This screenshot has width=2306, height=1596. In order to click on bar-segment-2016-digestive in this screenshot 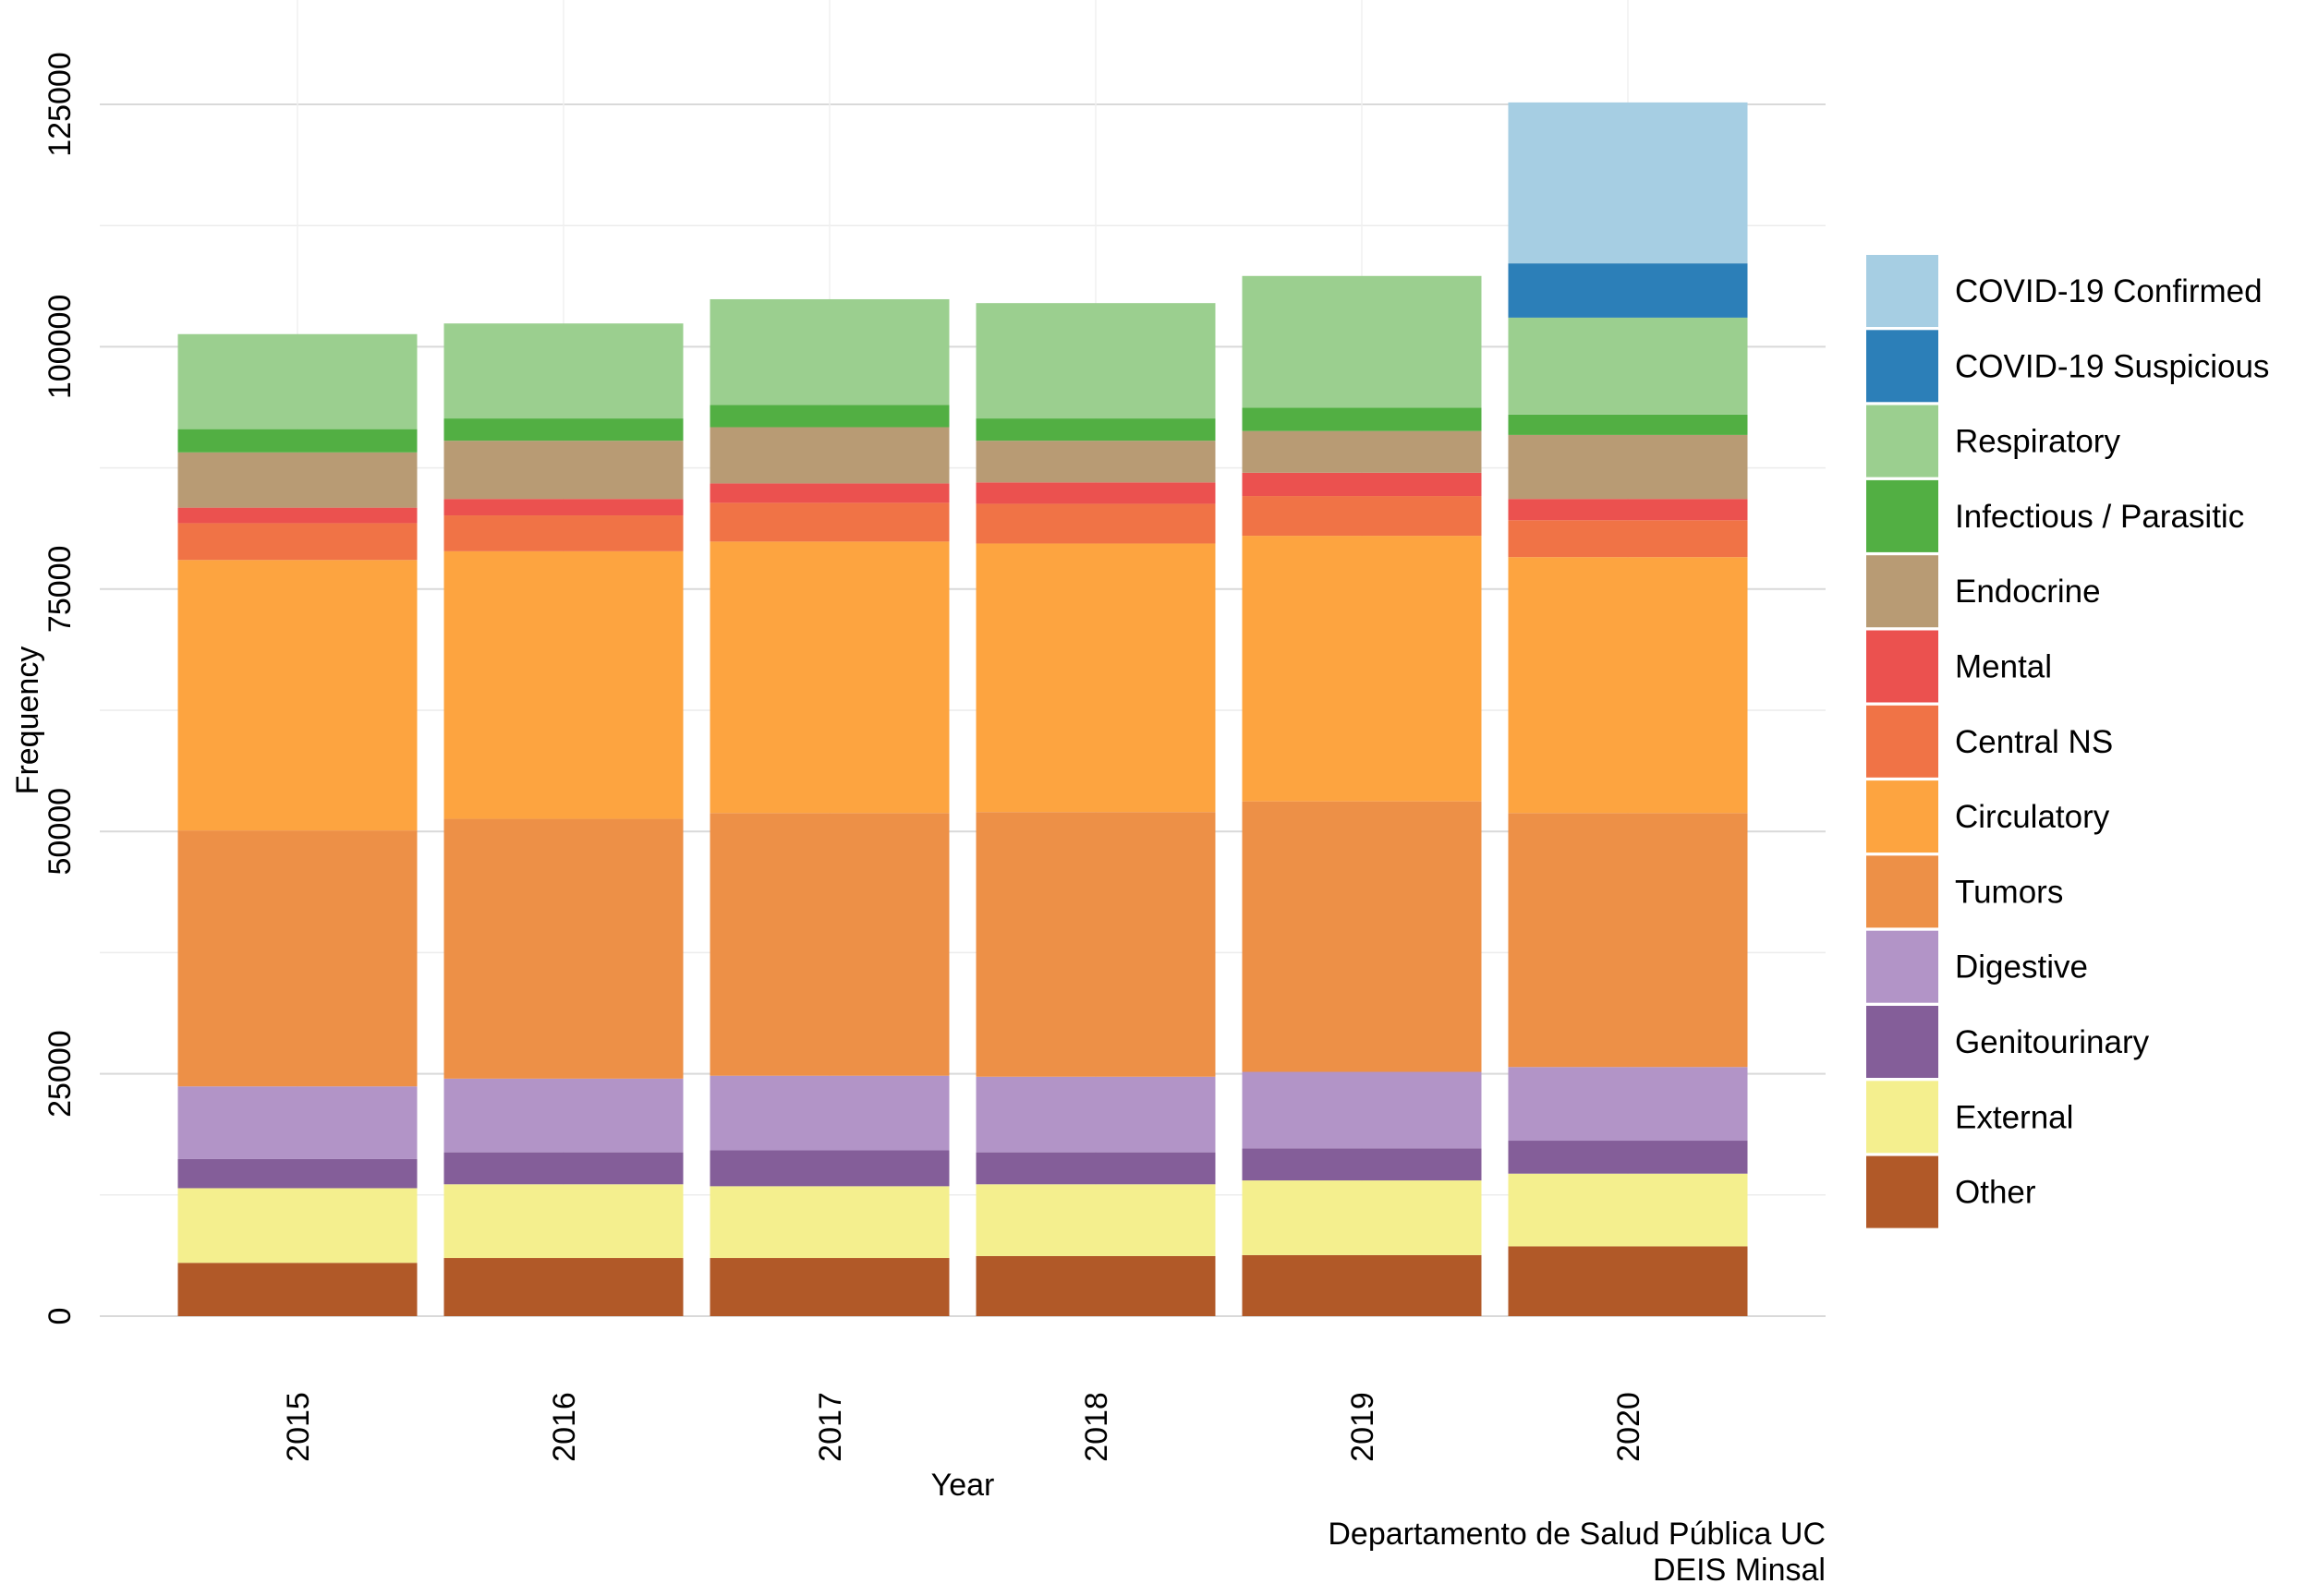, I will do `click(563, 1115)`.